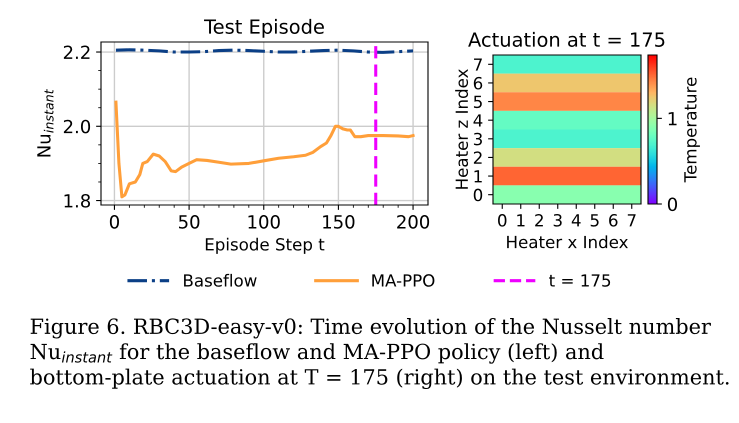 The width and height of the screenshot is (739, 423). Describe the element at coordinates (478, 195) in the screenshot. I see `y-tick-label: 0` at that location.